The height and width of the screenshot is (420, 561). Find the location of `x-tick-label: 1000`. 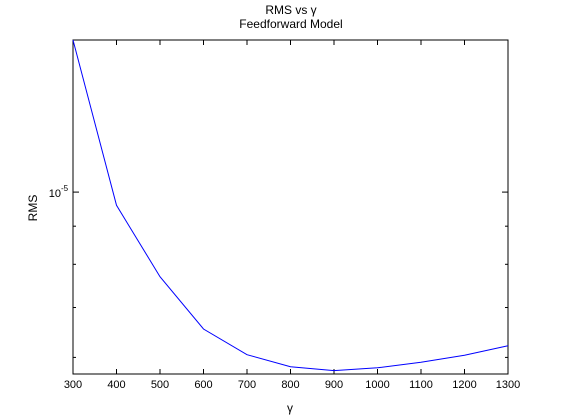

x-tick-label: 1000 is located at coordinates (377, 385).